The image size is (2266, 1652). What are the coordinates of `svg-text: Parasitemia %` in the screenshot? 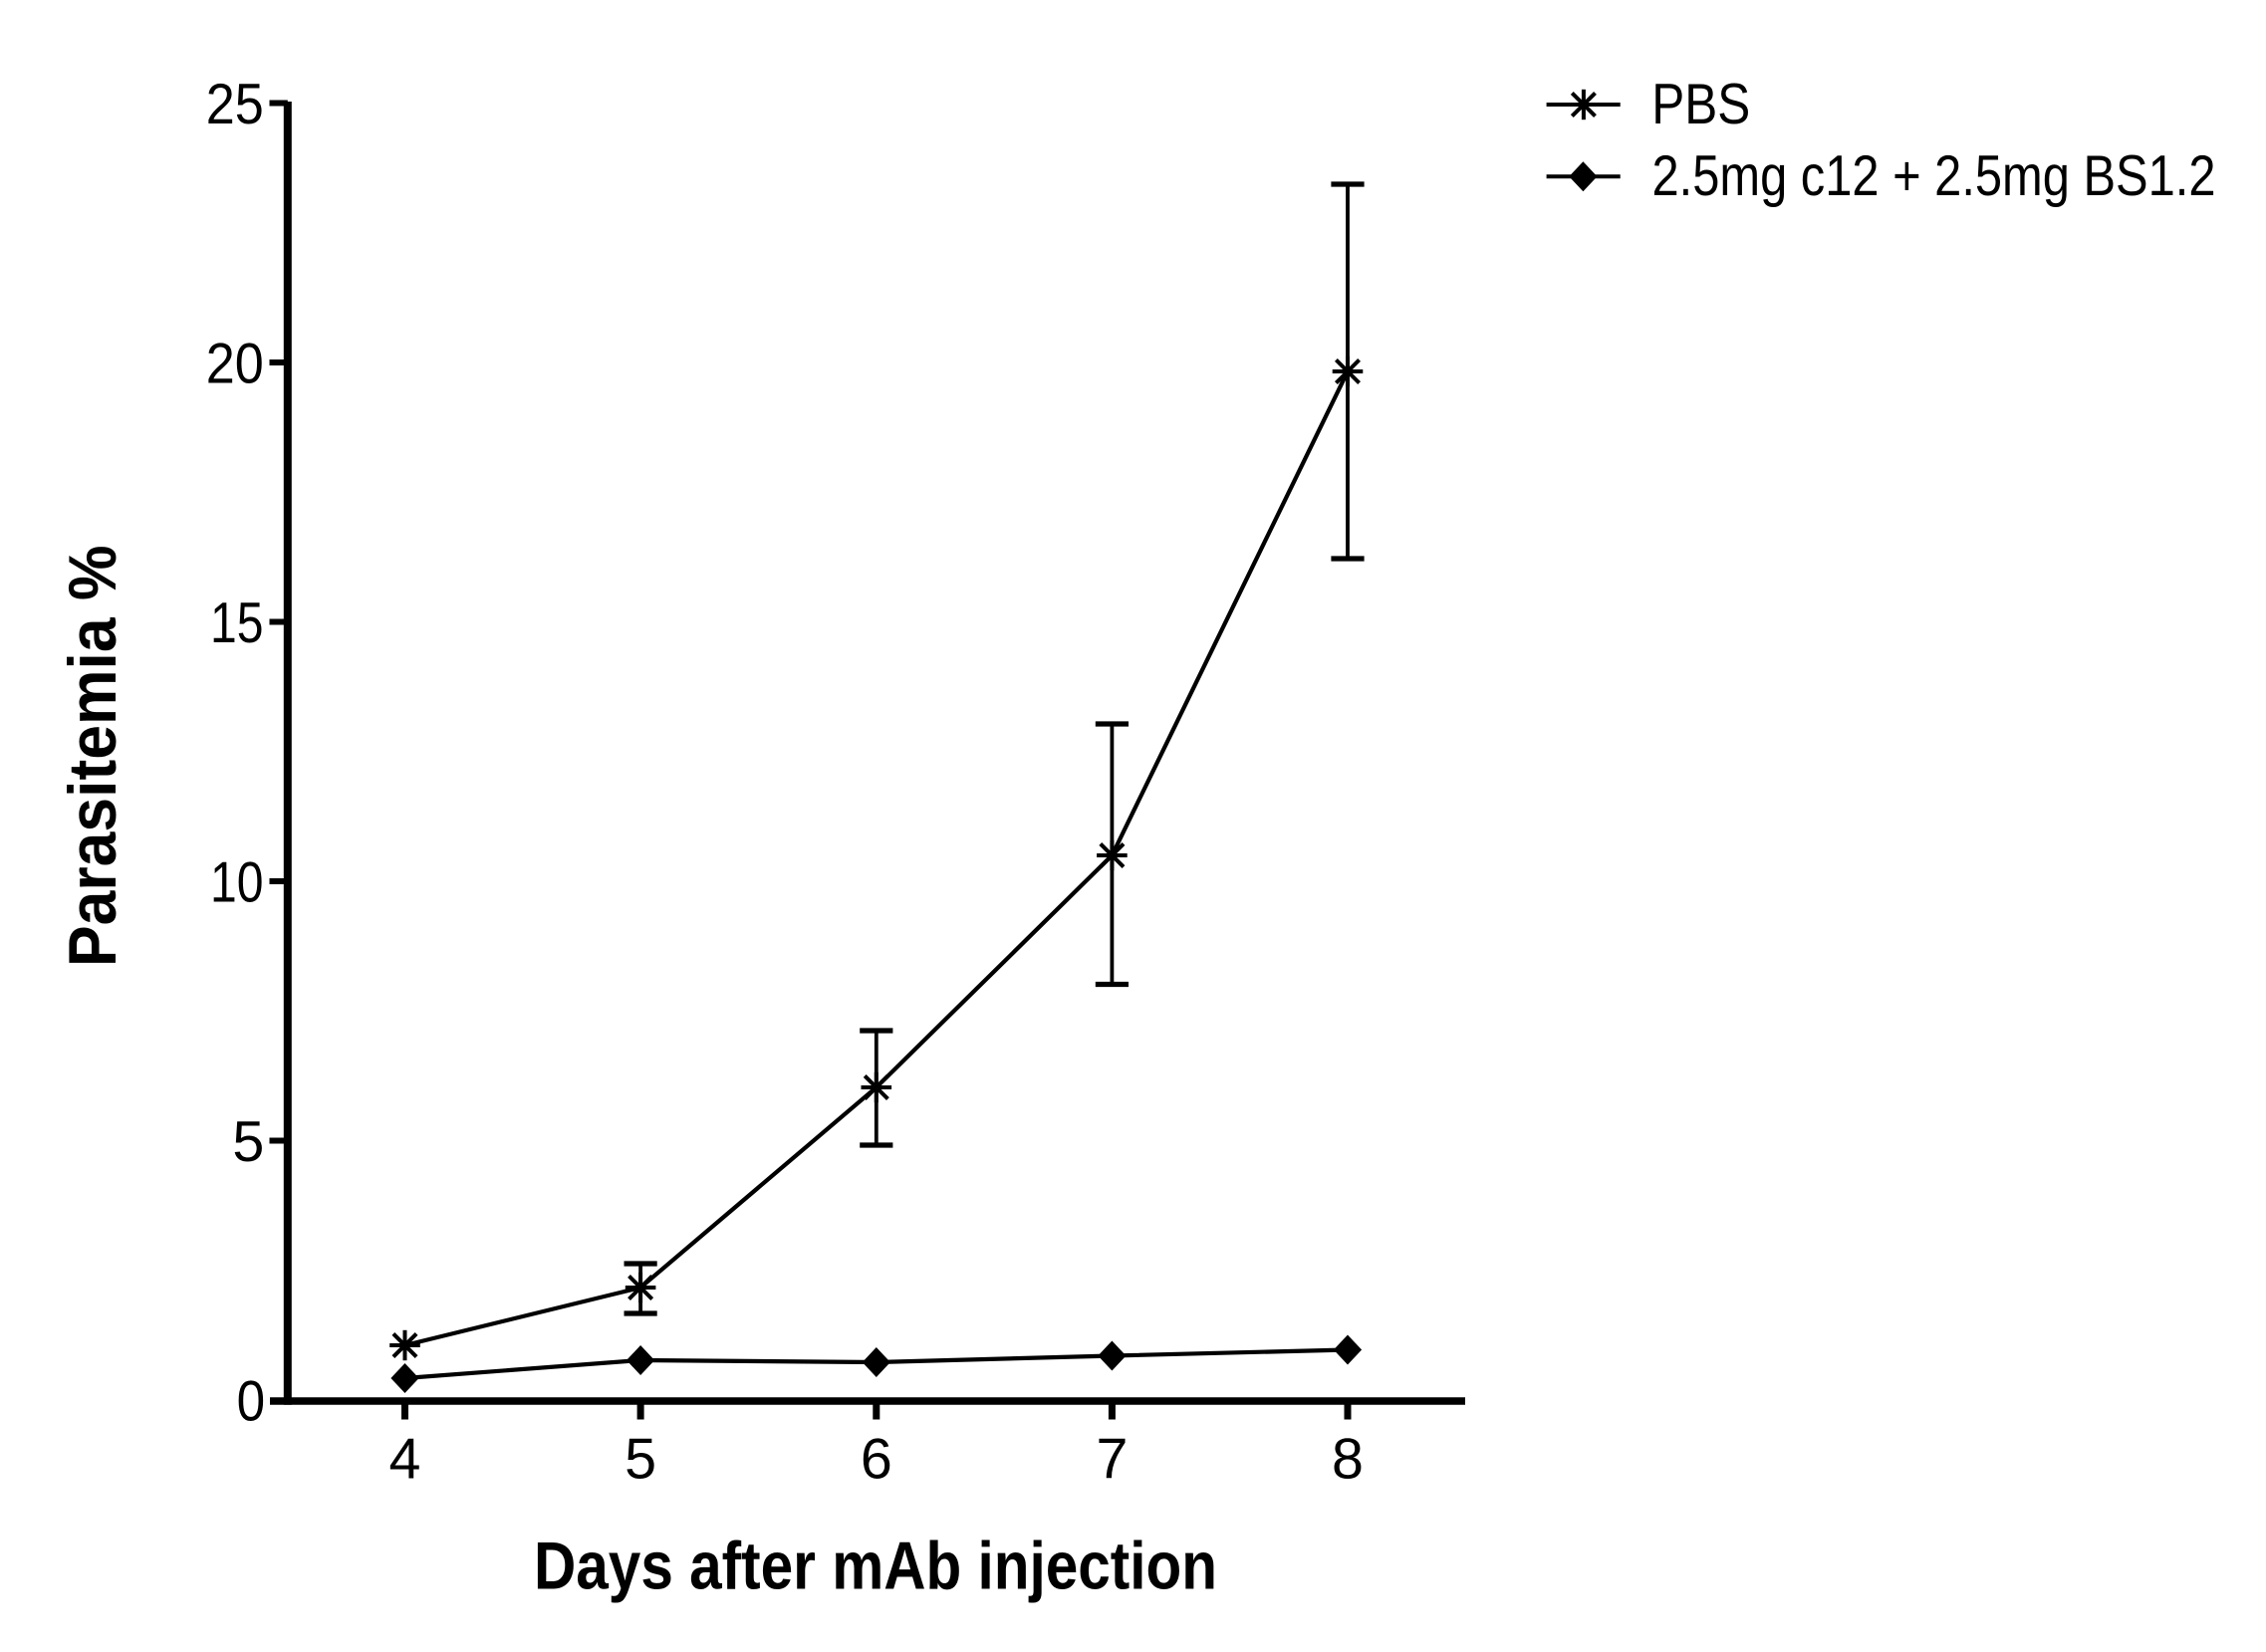 It's located at (92, 757).